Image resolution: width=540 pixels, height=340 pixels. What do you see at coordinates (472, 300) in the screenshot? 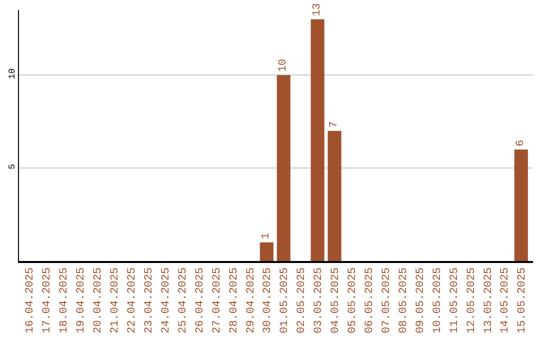
I see `x-tick-label: 12.05.2025` at bounding box center [472, 300].